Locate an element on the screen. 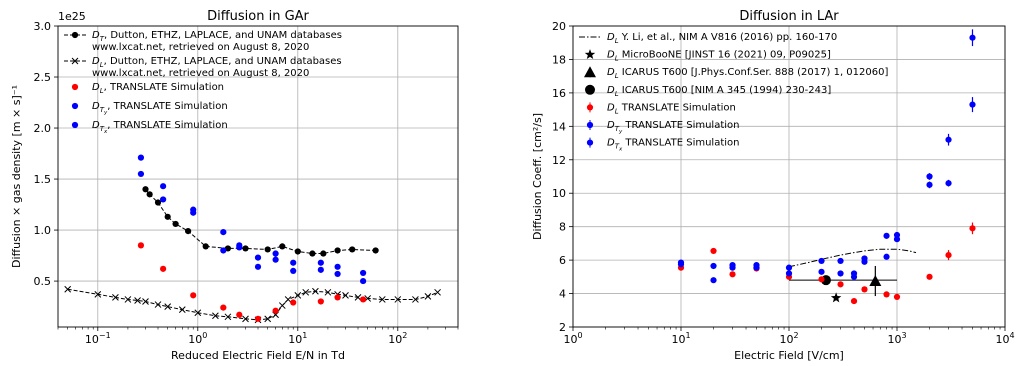 Image resolution: width=1016 pixels, height=366 pixels. y-tick-label-1-6: 14 is located at coordinates (559, 126).